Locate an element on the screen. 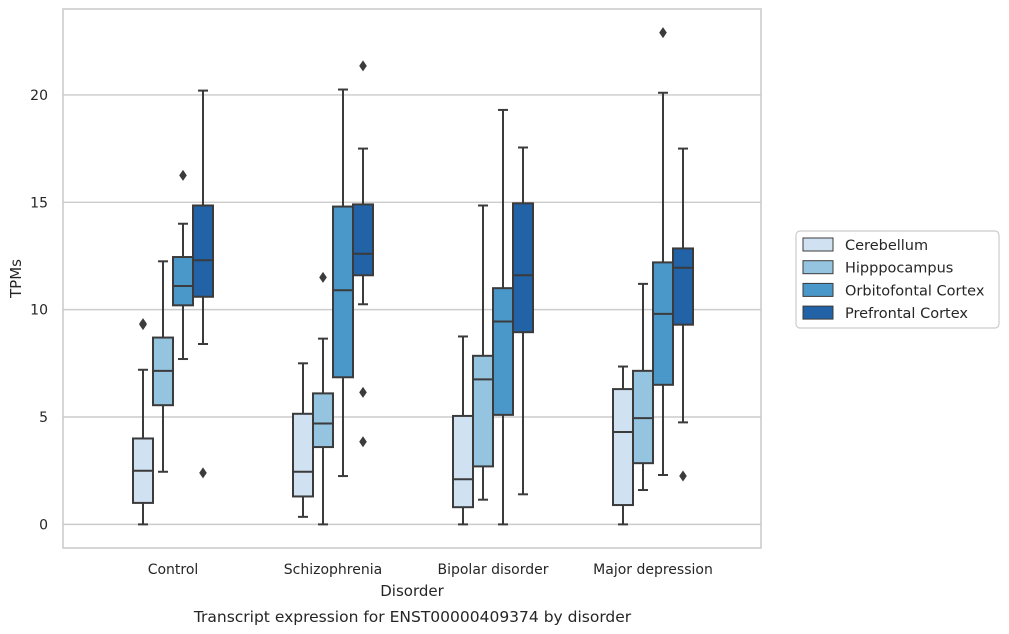 This screenshot has width=1009, height=634. legend-frame is located at coordinates (897, 279).